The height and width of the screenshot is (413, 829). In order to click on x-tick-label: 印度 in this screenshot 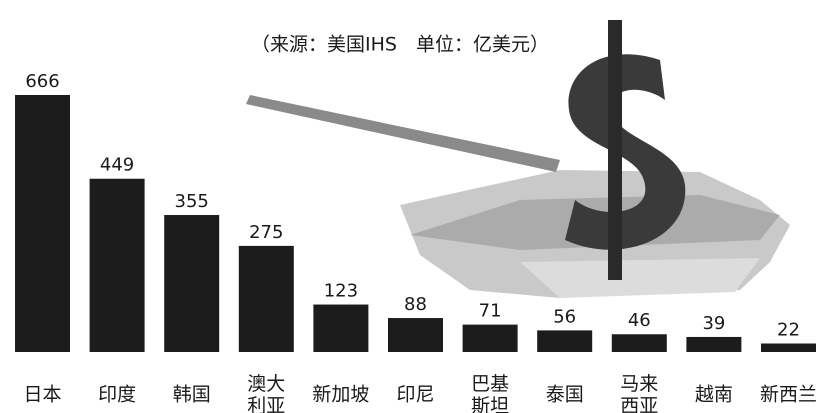, I will do `click(117, 395)`.